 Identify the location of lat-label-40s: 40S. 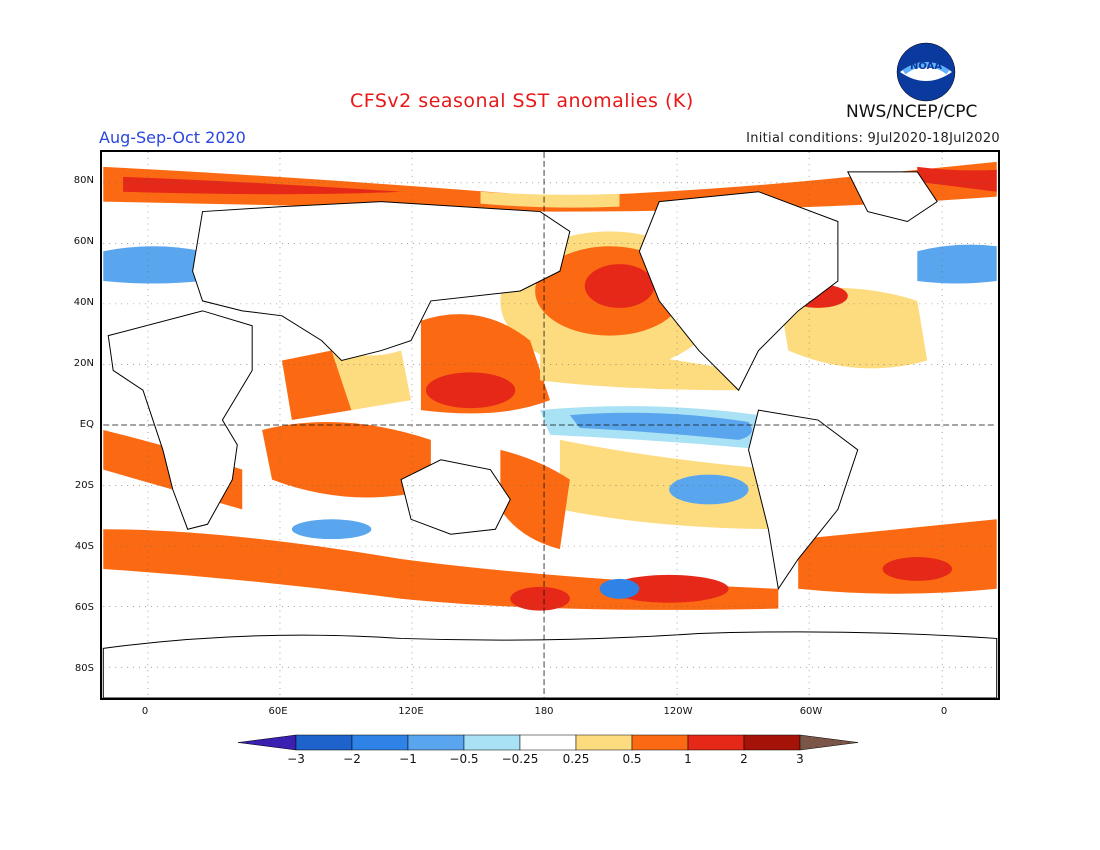
(84, 546).